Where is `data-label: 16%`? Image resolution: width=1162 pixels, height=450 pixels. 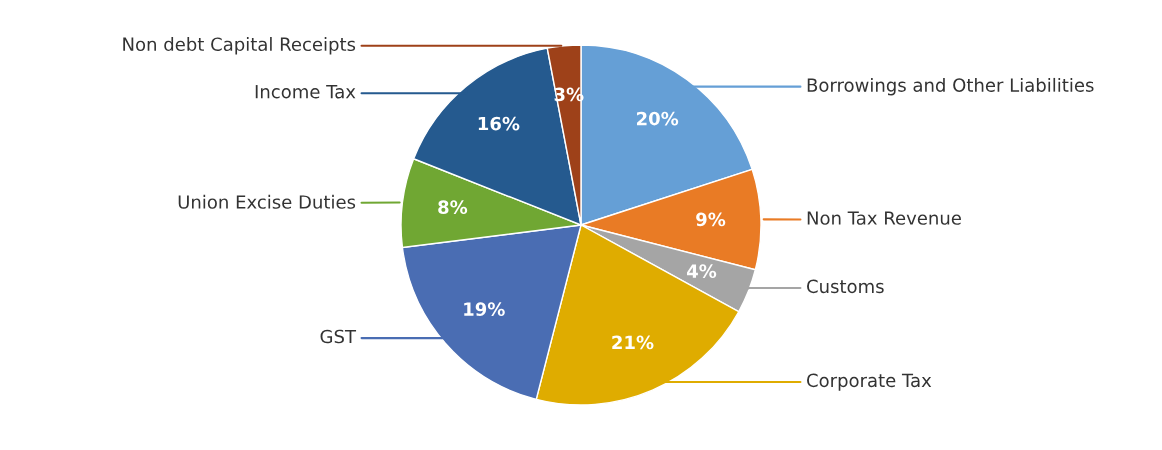
data-label: 16% is located at coordinates (499, 123).